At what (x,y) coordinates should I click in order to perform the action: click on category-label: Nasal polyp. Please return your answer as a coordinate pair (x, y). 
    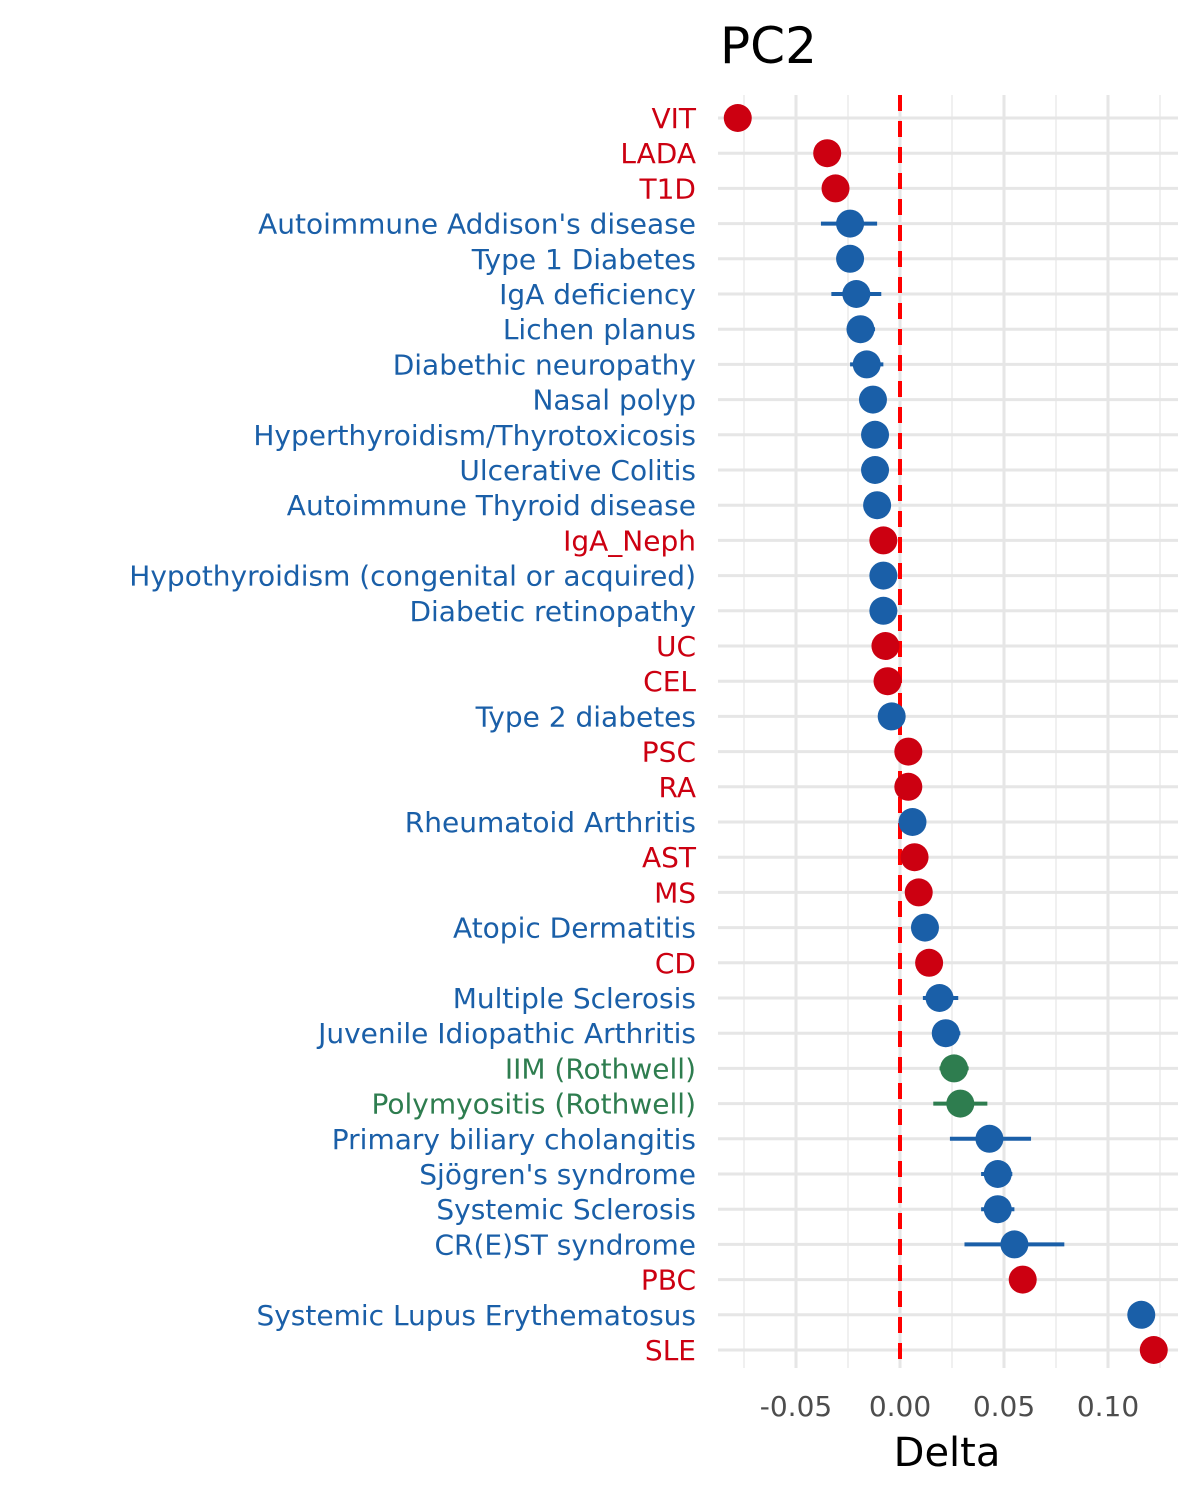
    Looking at the image, I should click on (614, 400).